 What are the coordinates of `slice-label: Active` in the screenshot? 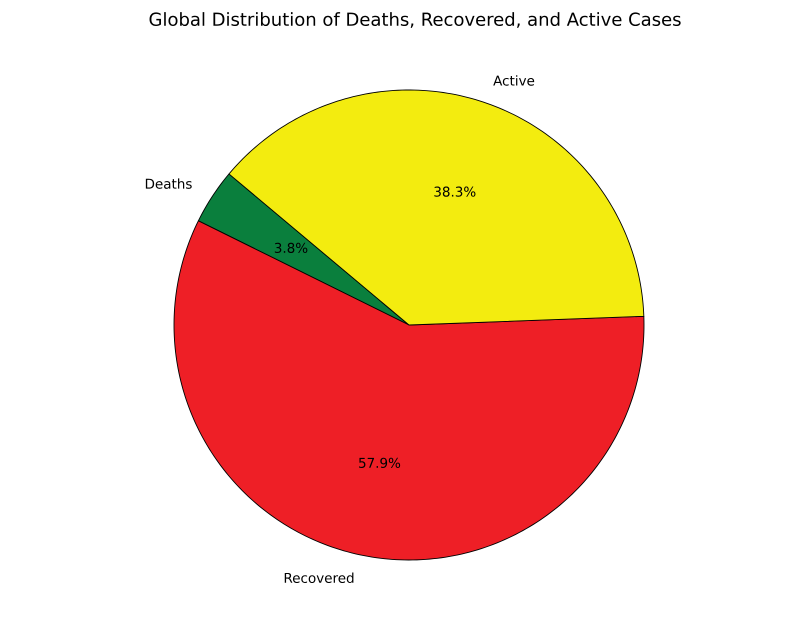 It's located at (513, 80).